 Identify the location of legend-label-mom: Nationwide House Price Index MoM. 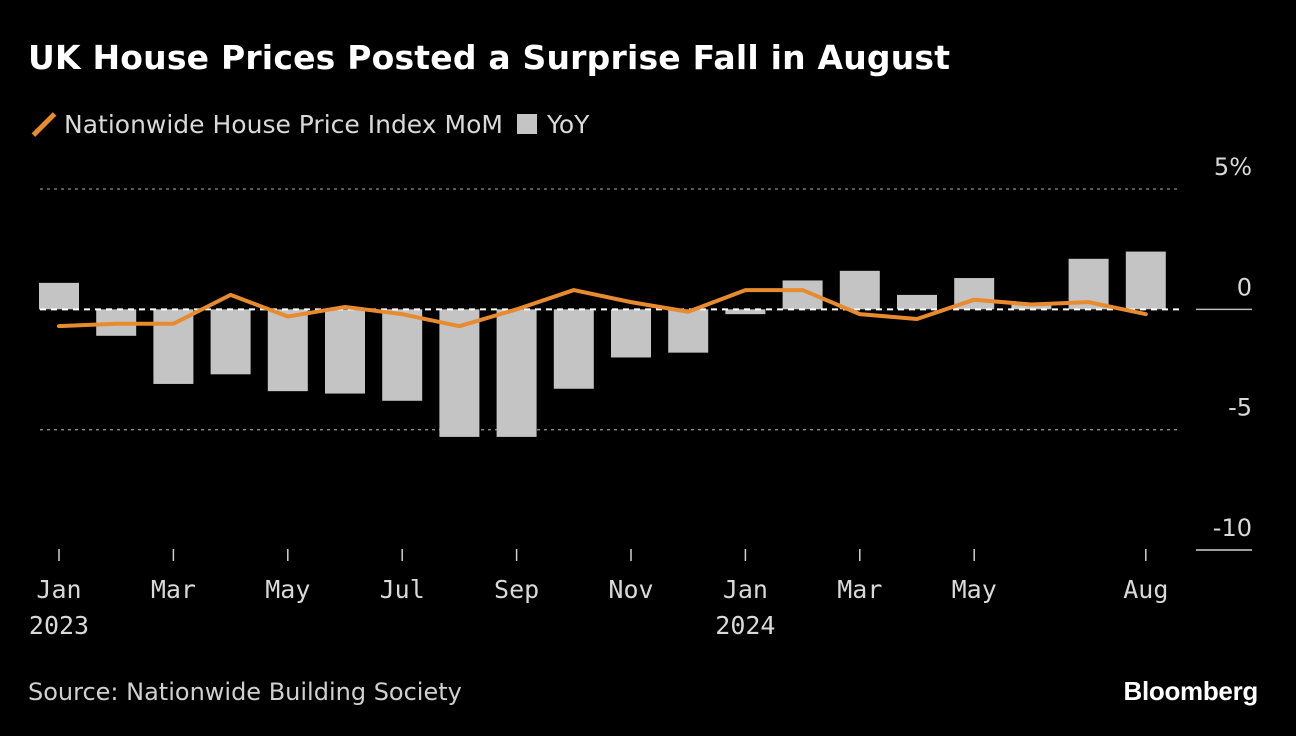
(283, 124).